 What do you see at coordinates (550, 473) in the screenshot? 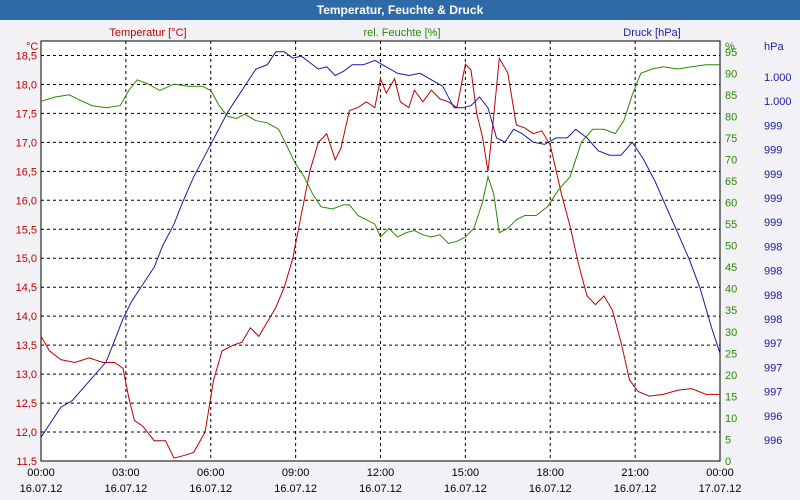
I see `x-tick-time: 18:00` at bounding box center [550, 473].